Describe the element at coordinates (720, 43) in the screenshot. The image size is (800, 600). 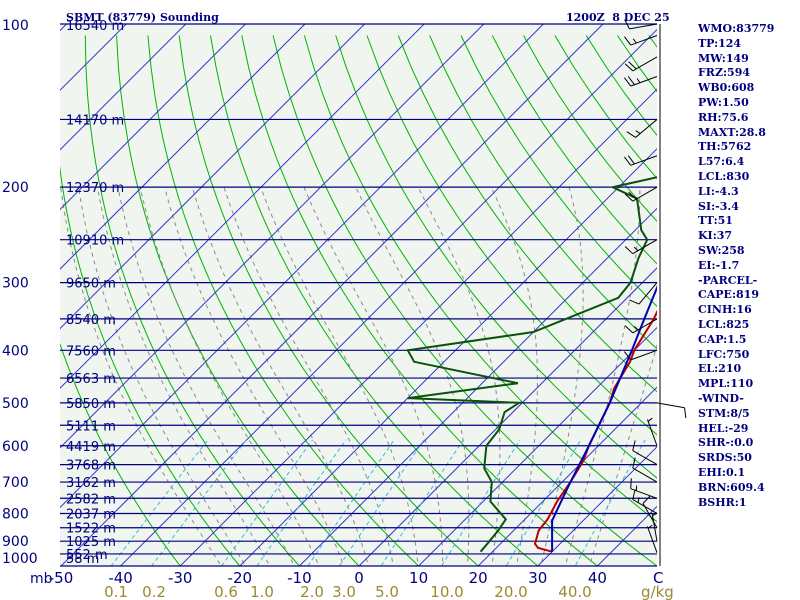
I see `index-item: TP:124` at that location.